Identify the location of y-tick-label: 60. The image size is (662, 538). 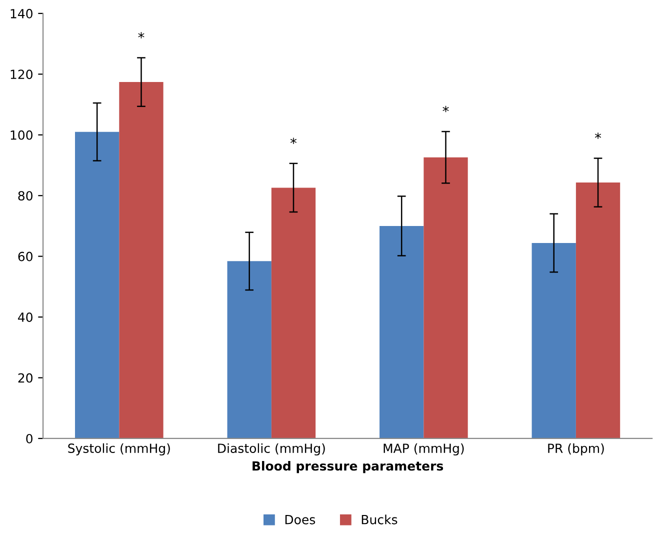
(25, 257).